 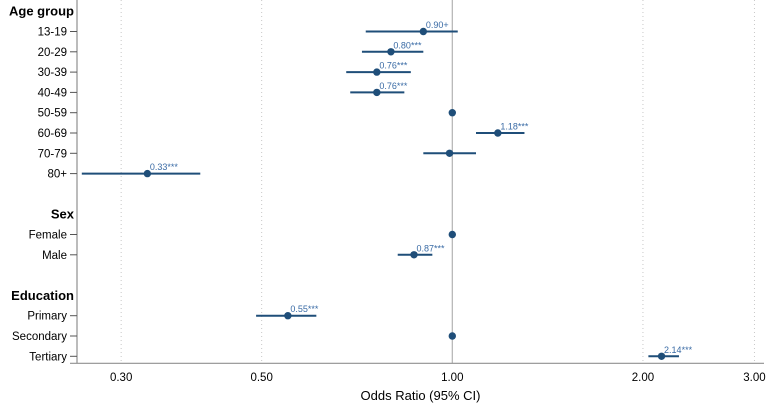 I want to click on x-tick-label: 0.30, so click(x=121, y=378).